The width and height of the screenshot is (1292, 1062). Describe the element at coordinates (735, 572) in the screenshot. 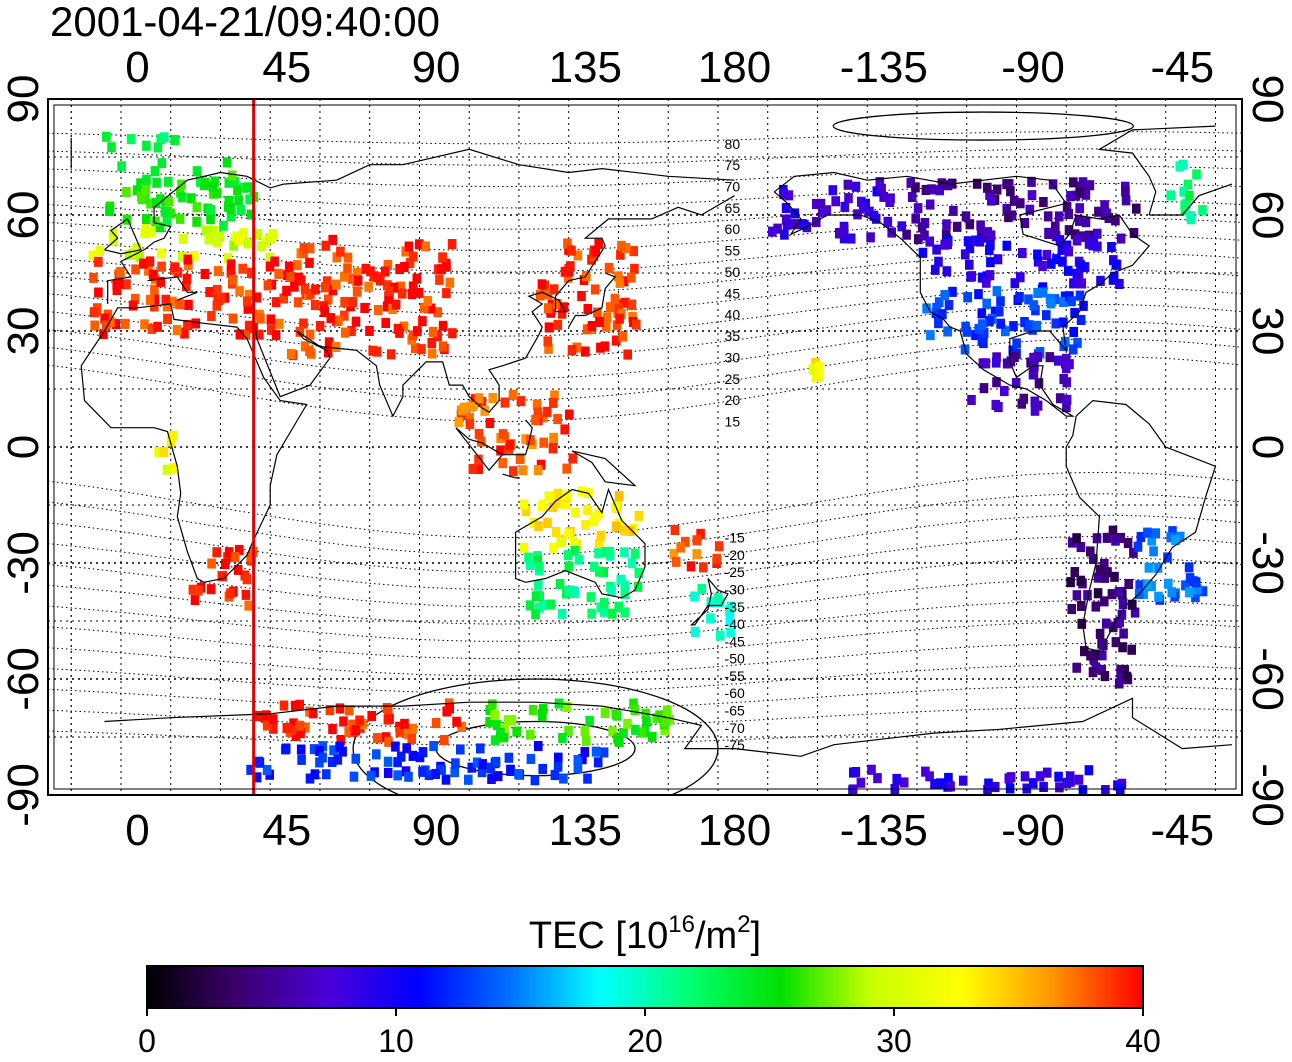

I see `contour-label: -25` at that location.